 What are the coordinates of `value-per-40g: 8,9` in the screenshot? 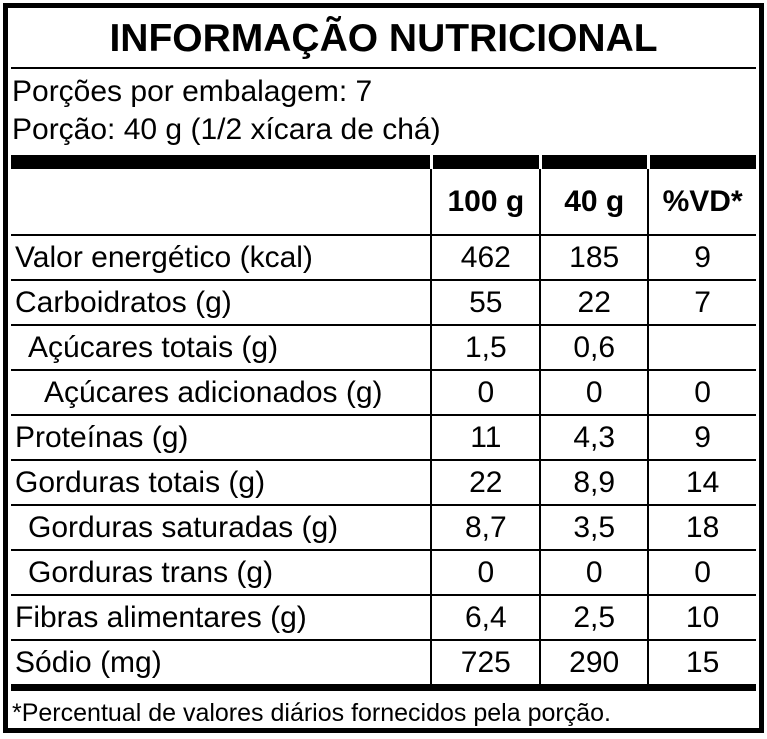 It's located at (593, 481).